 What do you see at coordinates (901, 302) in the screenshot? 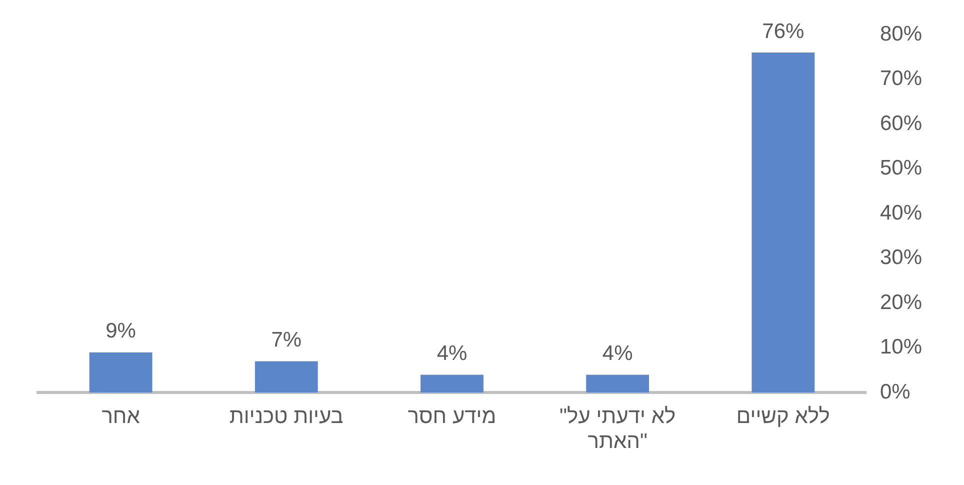
I see `y-tick-label: 20%` at bounding box center [901, 302].